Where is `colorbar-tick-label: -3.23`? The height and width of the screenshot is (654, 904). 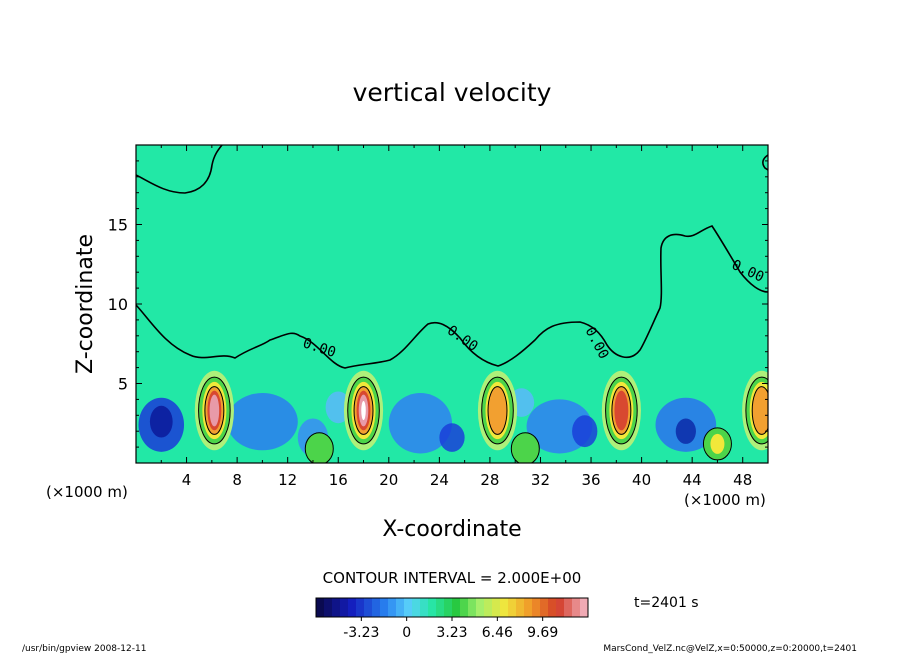 colorbar-tick-label: -3.23 is located at coordinates (361, 633).